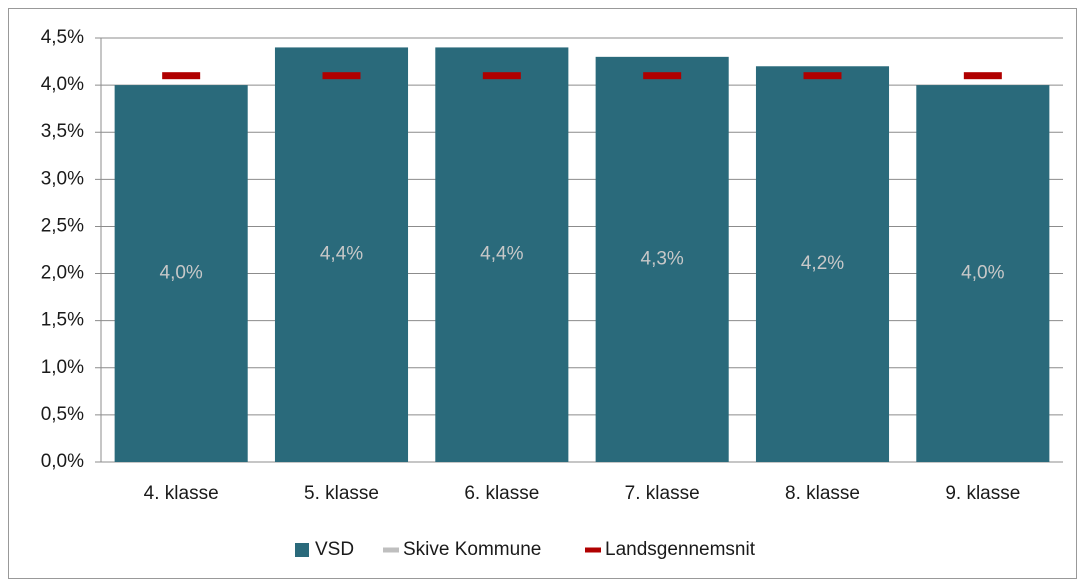  Describe the element at coordinates (62, 273) in the screenshot. I see `y-tick-label: 2,0%` at that location.